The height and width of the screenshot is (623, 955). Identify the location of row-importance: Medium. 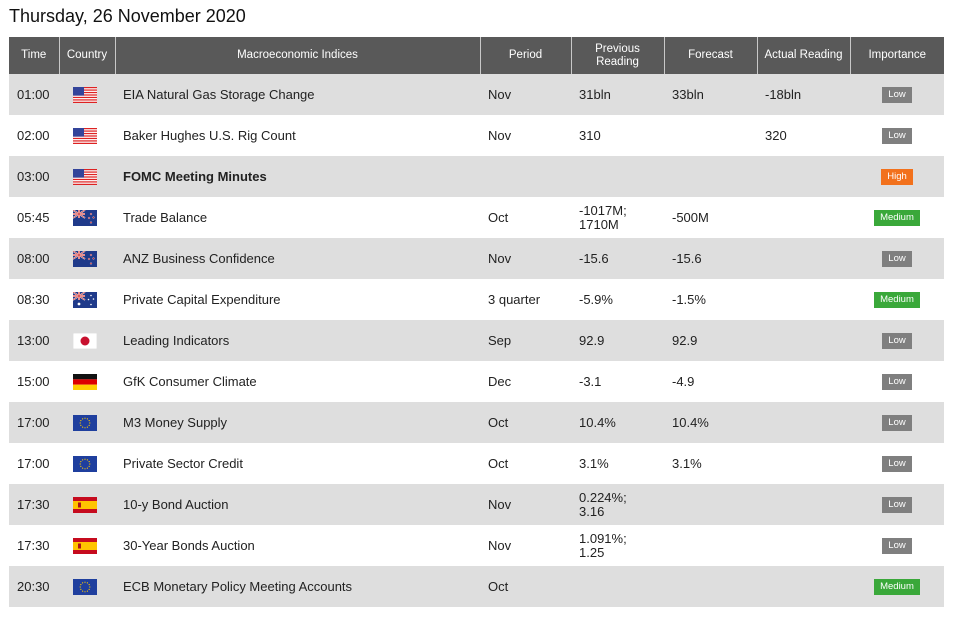
(897, 586).